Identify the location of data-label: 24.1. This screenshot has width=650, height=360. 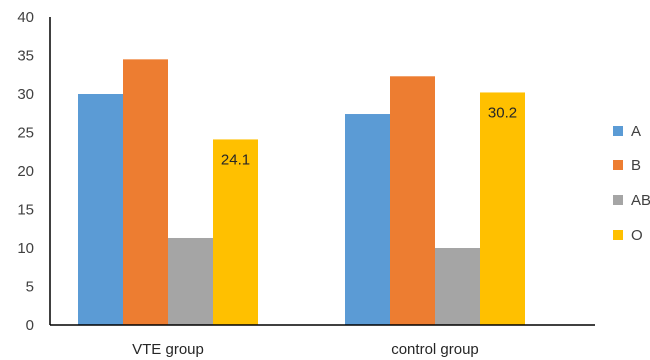
(235, 159).